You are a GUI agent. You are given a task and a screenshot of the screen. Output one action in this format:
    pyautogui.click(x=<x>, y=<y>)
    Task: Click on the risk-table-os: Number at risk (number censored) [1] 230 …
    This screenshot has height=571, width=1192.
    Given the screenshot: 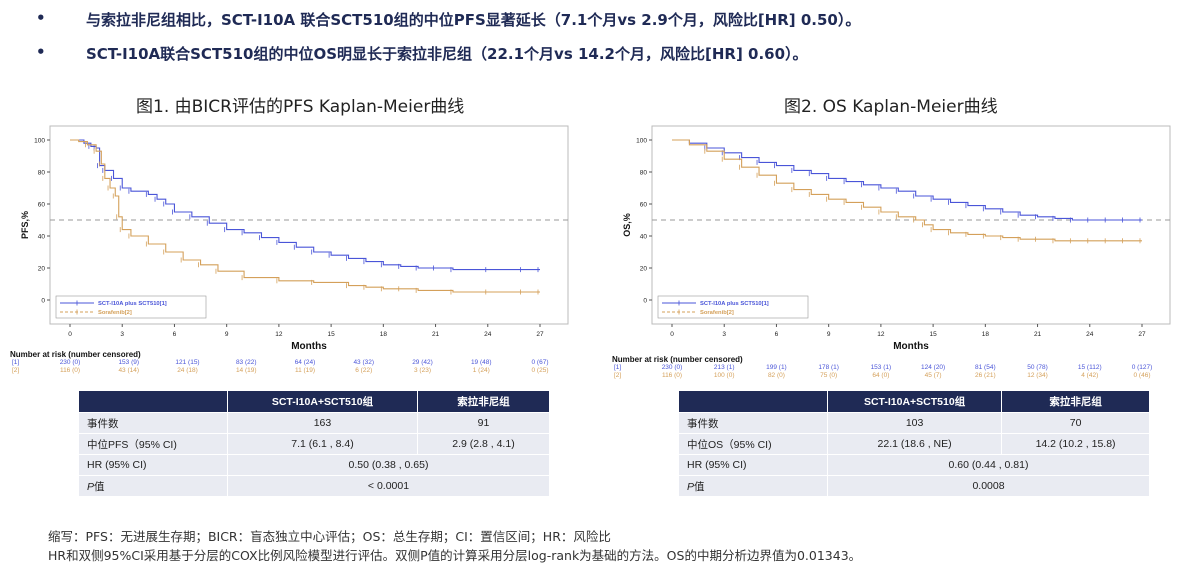 What is the action you would take?
    pyautogui.click(x=892, y=370)
    